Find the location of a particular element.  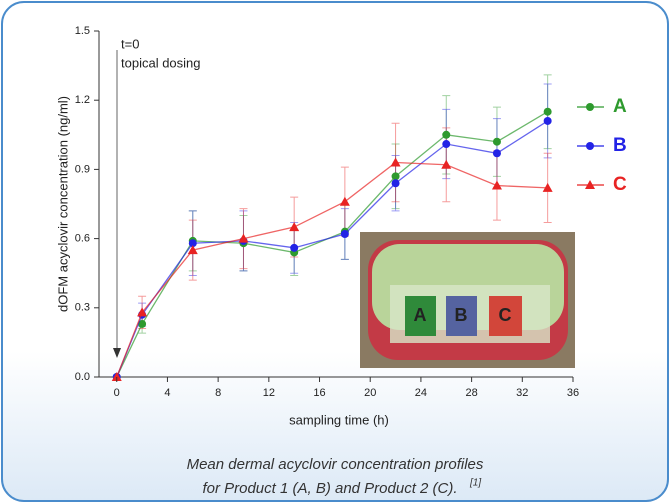

annotation: topical dosing is located at coordinates (161, 62).